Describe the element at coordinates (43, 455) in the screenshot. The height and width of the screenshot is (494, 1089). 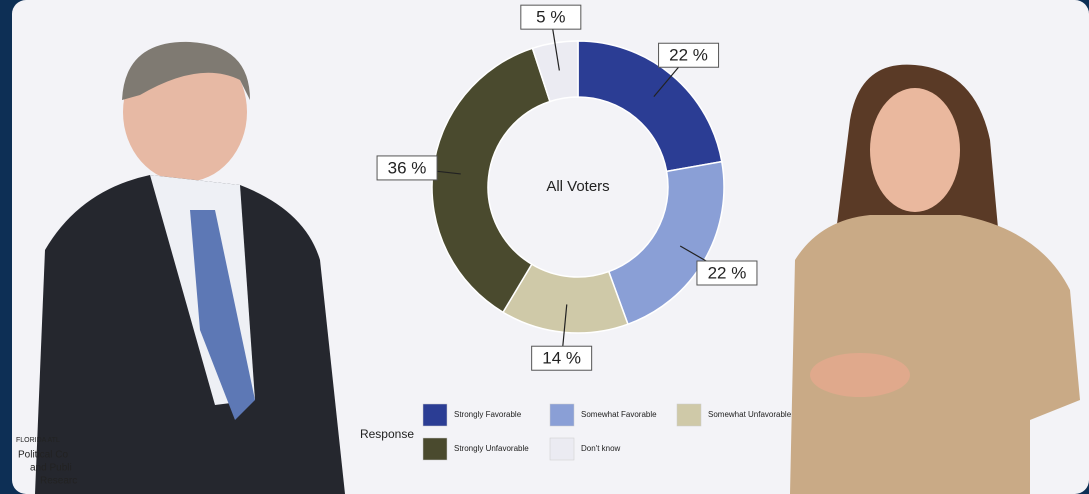
I see `logo-line: Political Co` at that location.